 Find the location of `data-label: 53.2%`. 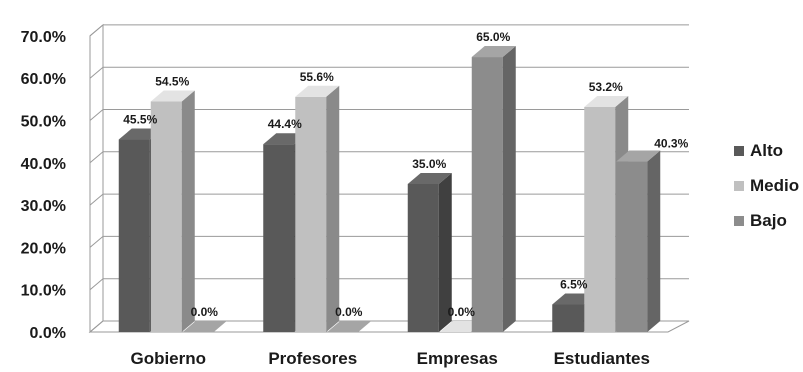

data-label: 53.2% is located at coordinates (606, 87).